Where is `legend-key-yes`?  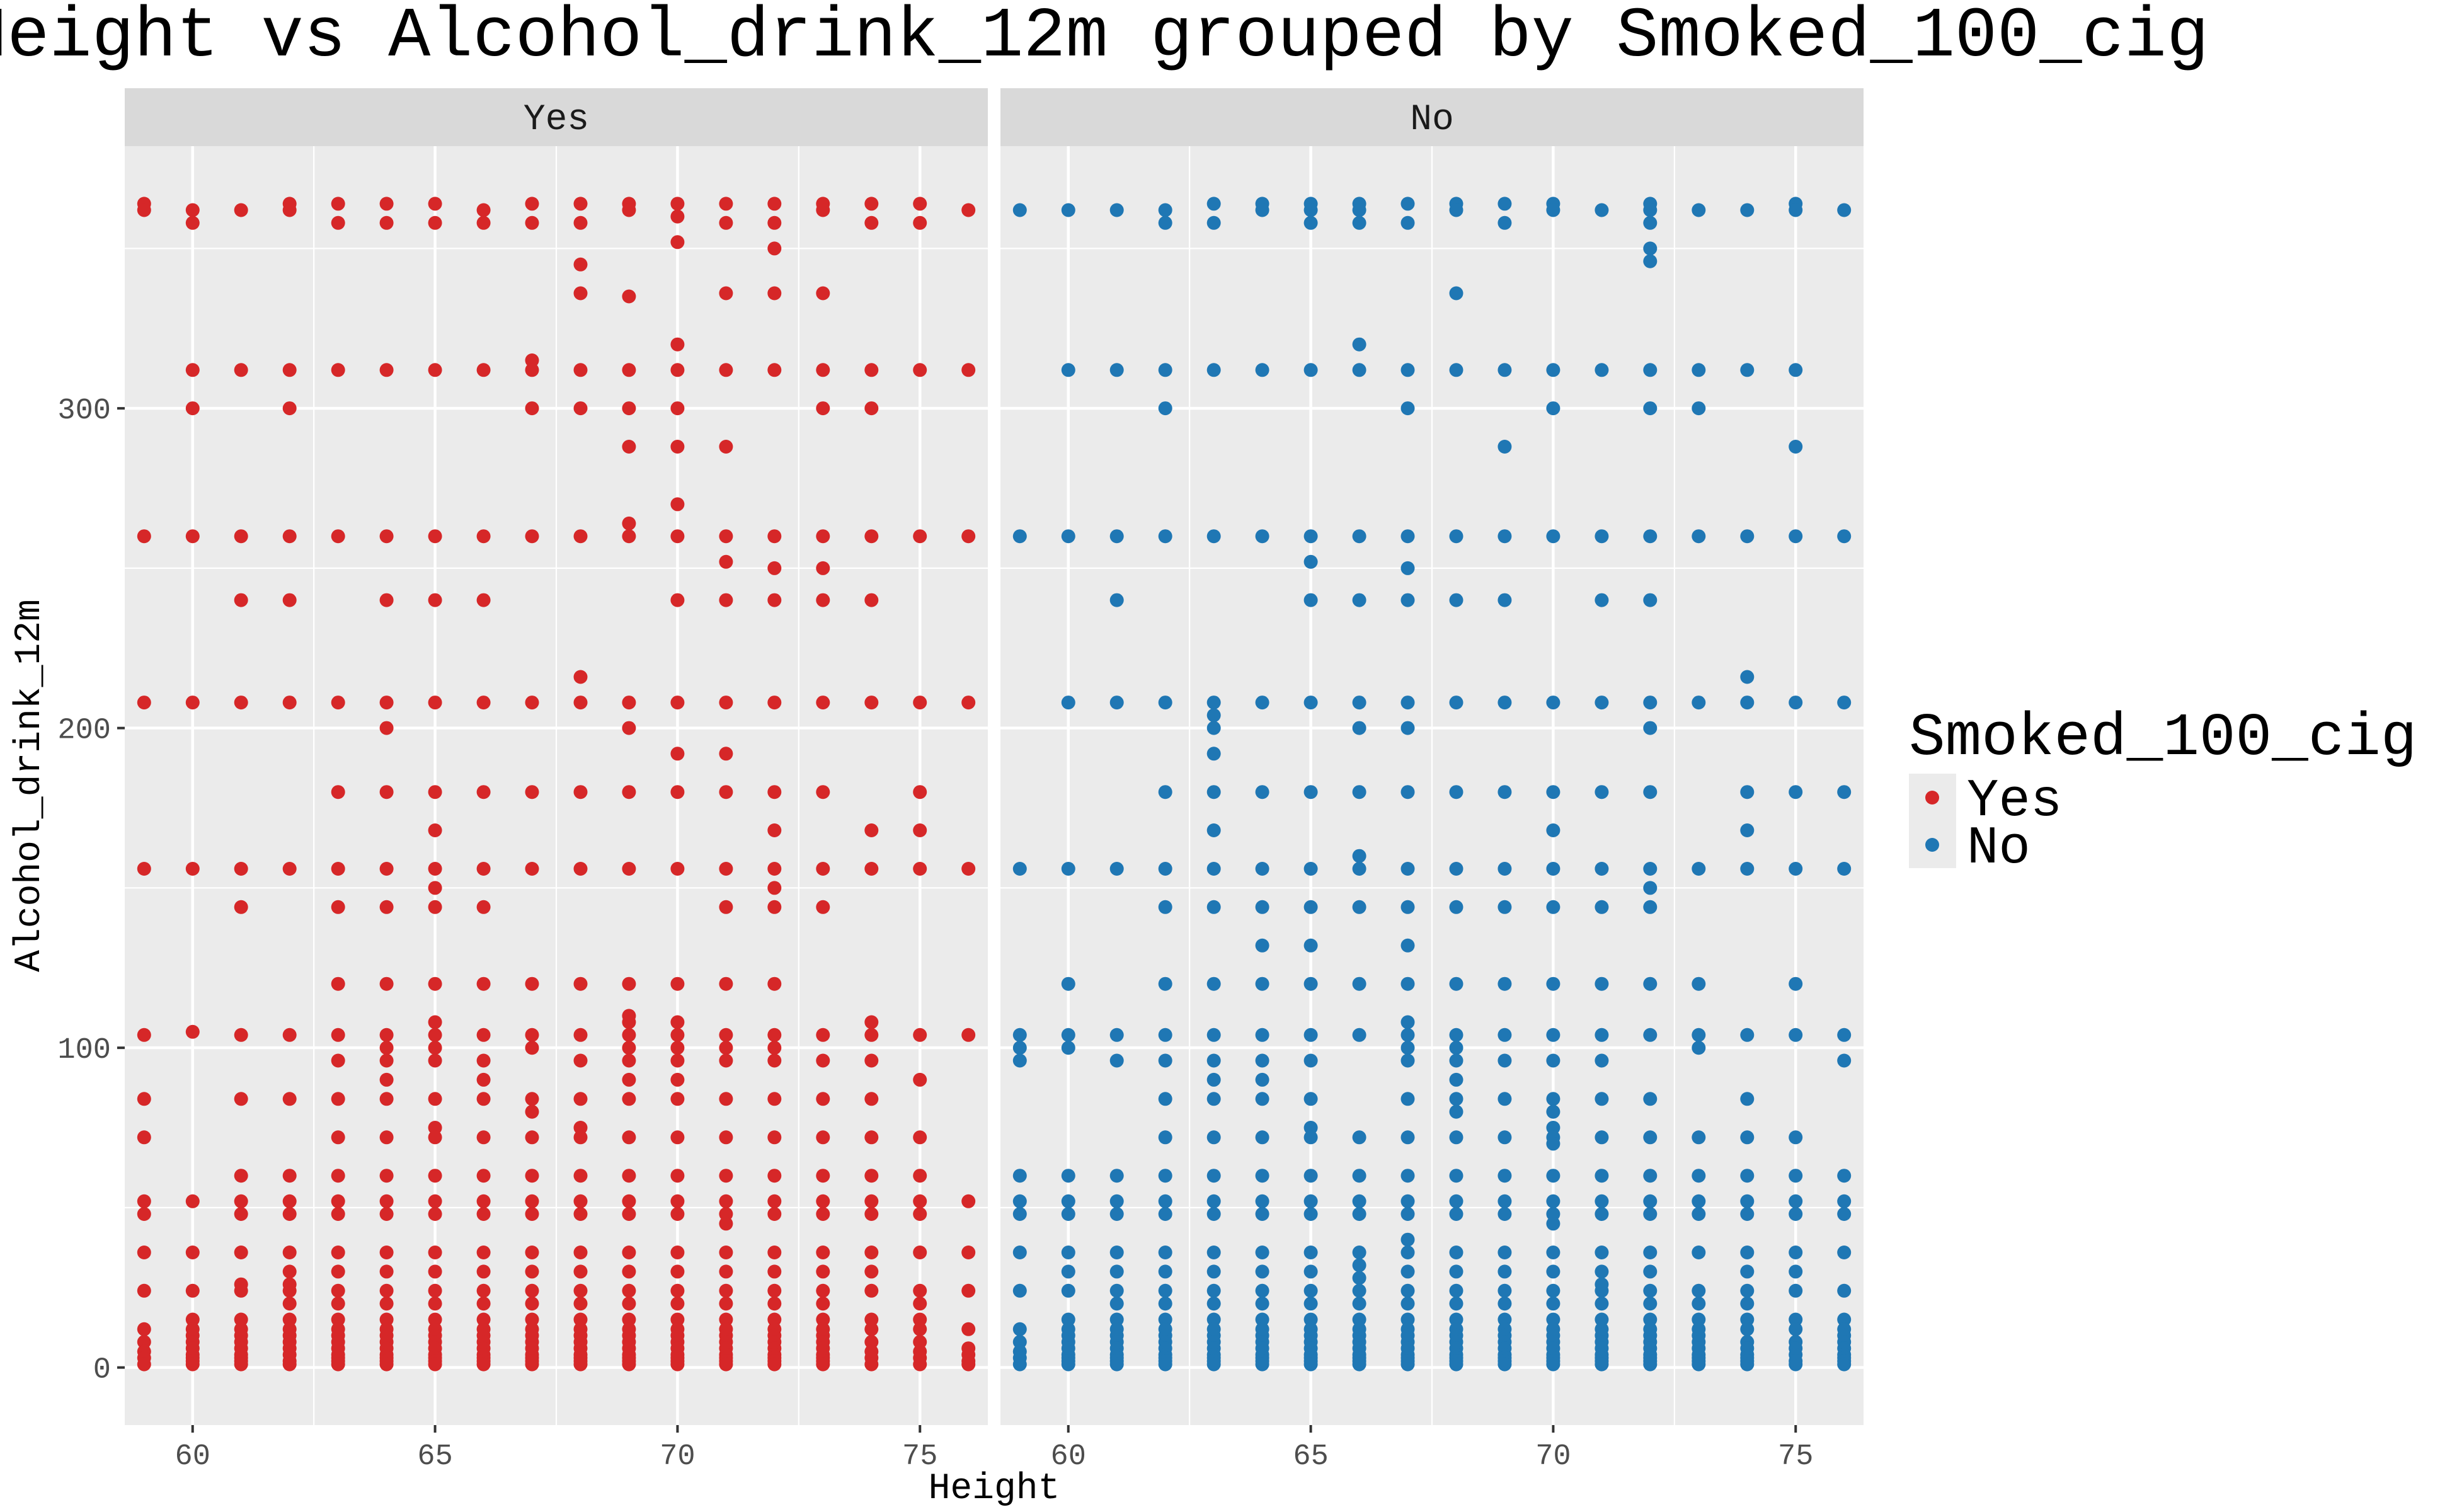
legend-key-yes is located at coordinates (1932, 798).